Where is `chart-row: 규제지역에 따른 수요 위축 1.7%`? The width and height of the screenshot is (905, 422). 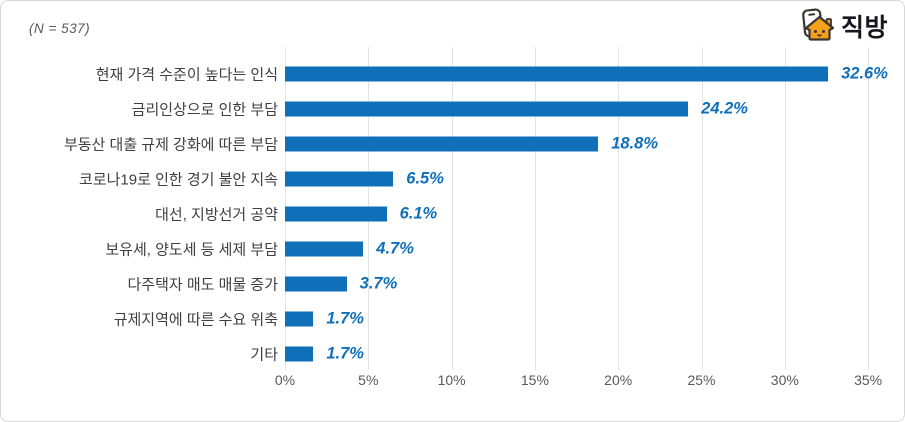 chart-row: 규제지역에 따른 수요 위축 1.7% is located at coordinates (452, 319).